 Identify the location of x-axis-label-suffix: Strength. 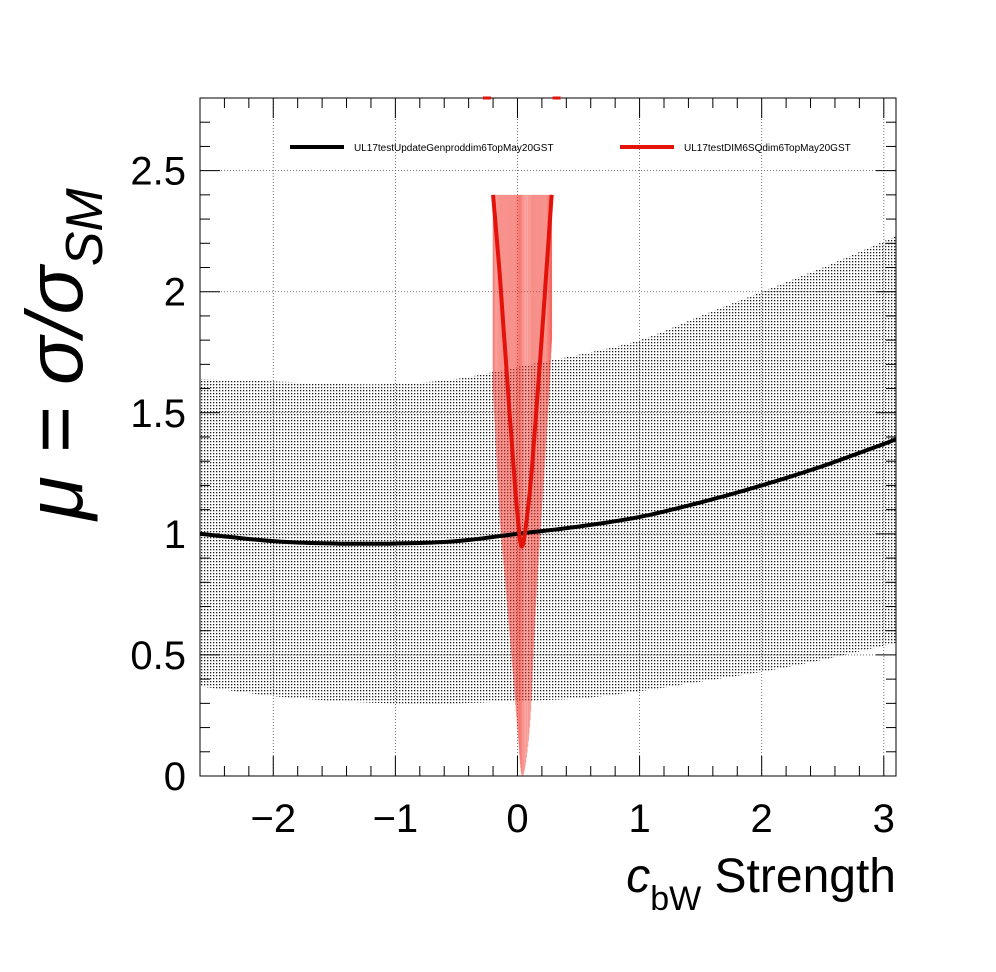
(798, 876).